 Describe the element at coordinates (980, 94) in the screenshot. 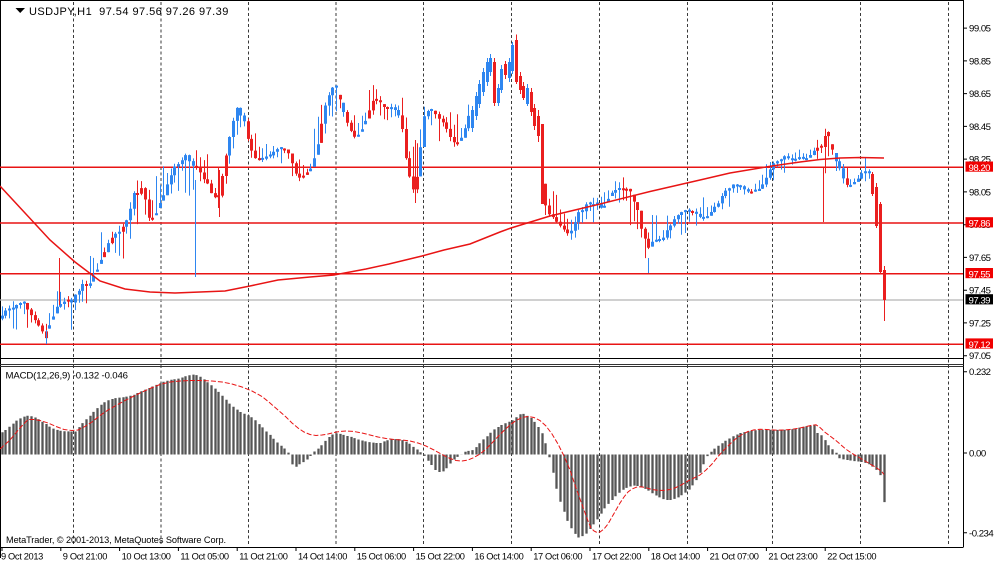

I see `svg-text: 98.65` at that location.